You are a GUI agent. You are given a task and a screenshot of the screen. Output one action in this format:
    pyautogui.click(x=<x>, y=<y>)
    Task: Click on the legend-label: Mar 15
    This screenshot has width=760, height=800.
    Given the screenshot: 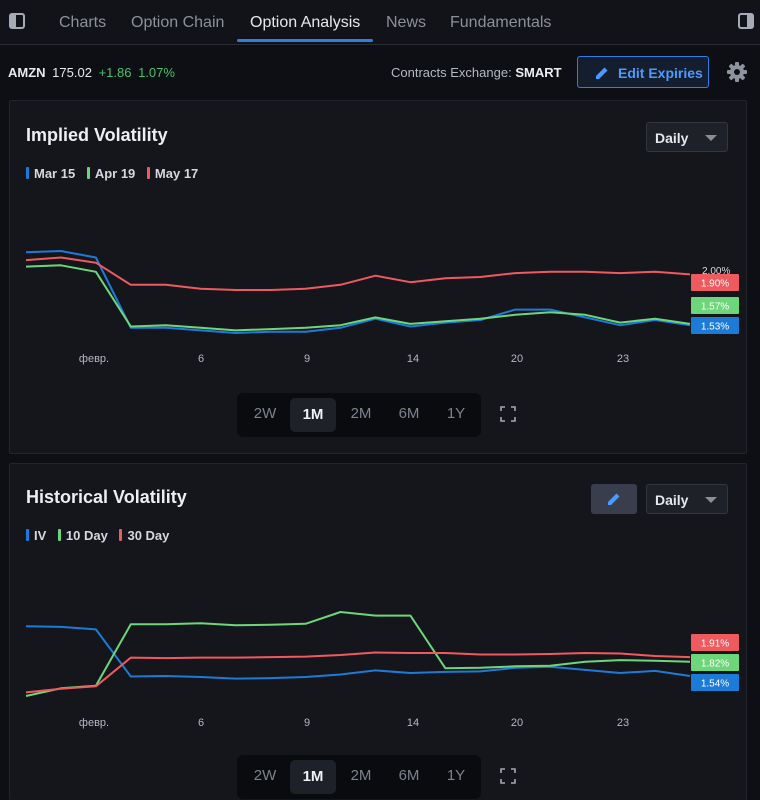 What is the action you would take?
    pyautogui.click(x=55, y=173)
    